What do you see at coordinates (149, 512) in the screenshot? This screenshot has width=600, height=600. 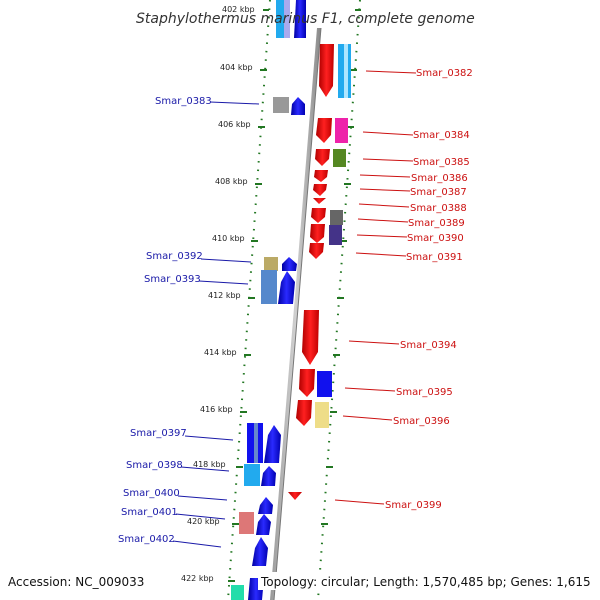 I see `gene-label-smar-0401: Smar_0401` at bounding box center [149, 512].